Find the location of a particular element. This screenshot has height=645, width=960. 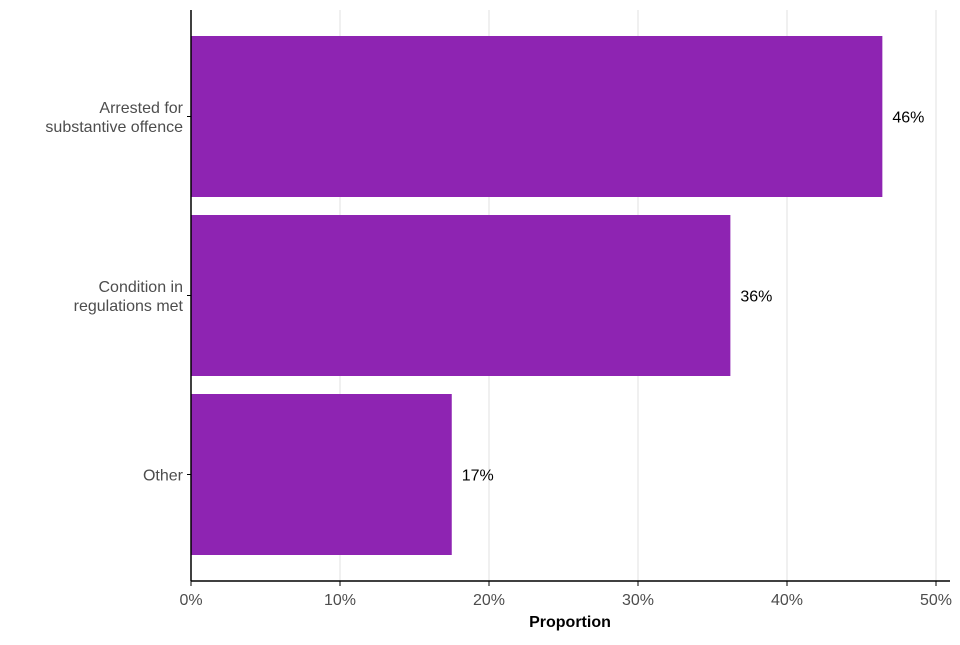

x-tick-label-4: 40% is located at coordinates (787, 600).